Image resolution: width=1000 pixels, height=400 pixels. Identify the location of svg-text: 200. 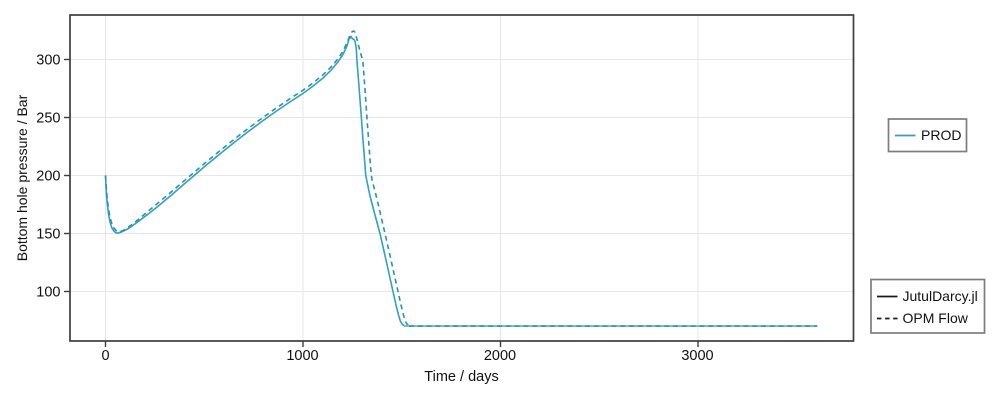
(48, 177).